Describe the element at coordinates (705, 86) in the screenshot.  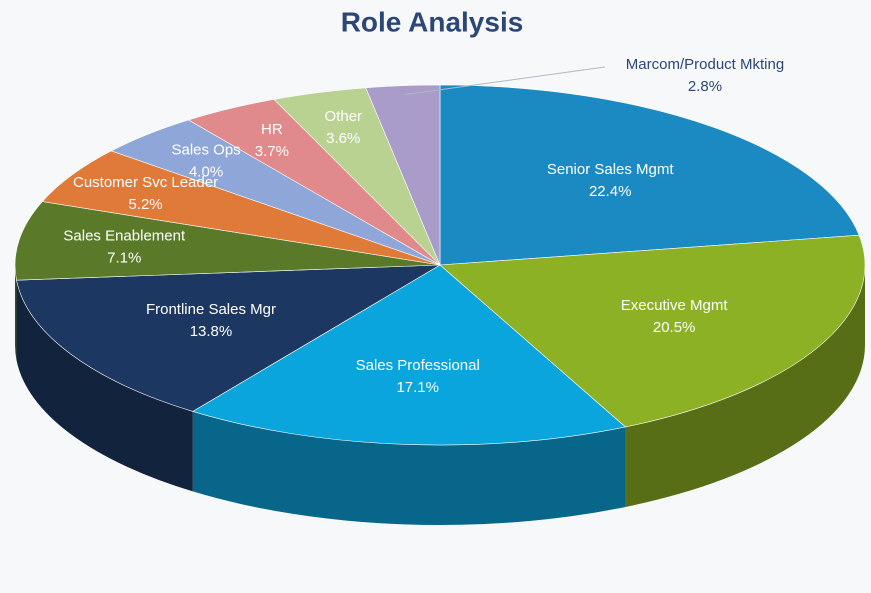
I see `slice-value-label: 2.8%` at that location.